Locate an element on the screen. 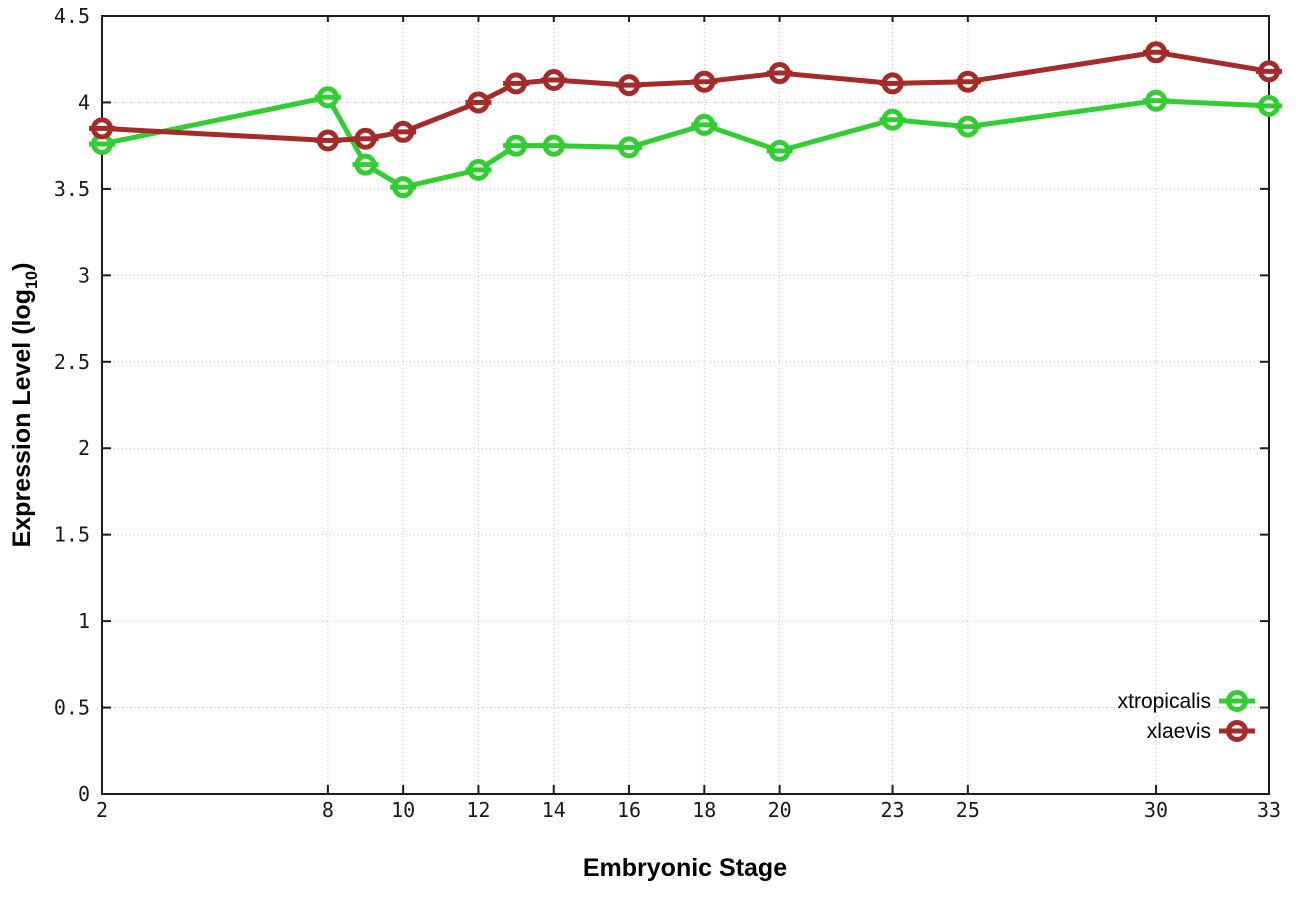 This screenshot has height=907, width=1296. y-axis-label-text: Expression Level (log is located at coordinates (22, 418).